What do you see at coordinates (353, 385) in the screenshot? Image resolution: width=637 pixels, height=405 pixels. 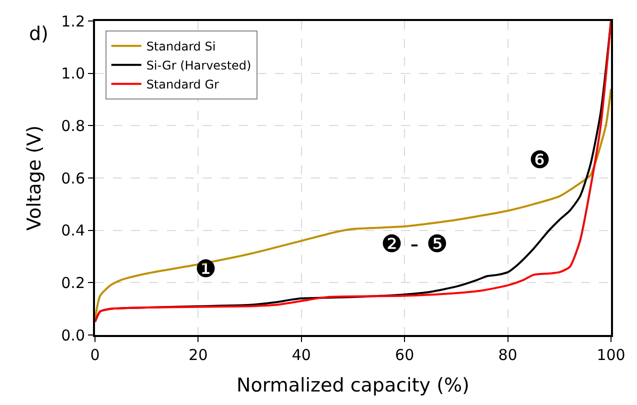 I see `x-axis-title: Normalized capacity (%)` at bounding box center [353, 385].